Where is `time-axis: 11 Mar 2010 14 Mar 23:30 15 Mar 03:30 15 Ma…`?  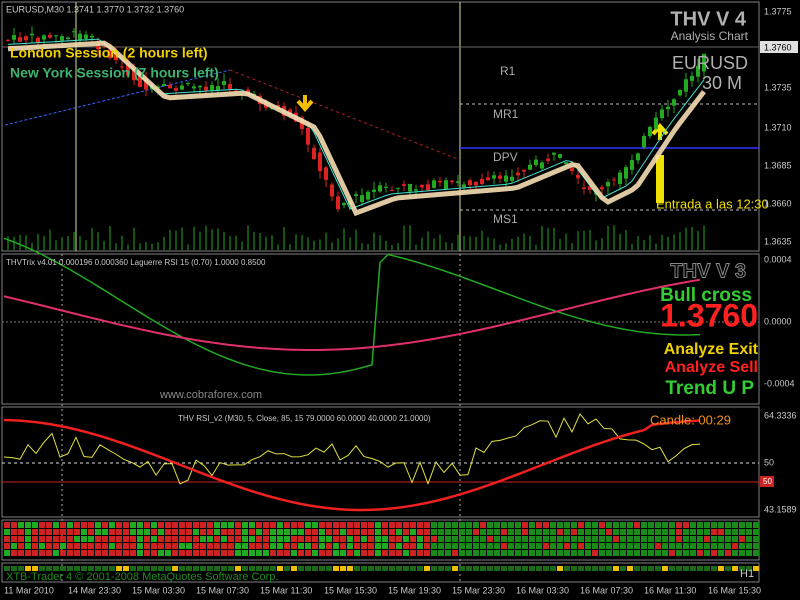 time-axis: 11 Mar 2010 14 Mar 23:30 15 Mar 03:30 15 Ma… is located at coordinates (382, 590).